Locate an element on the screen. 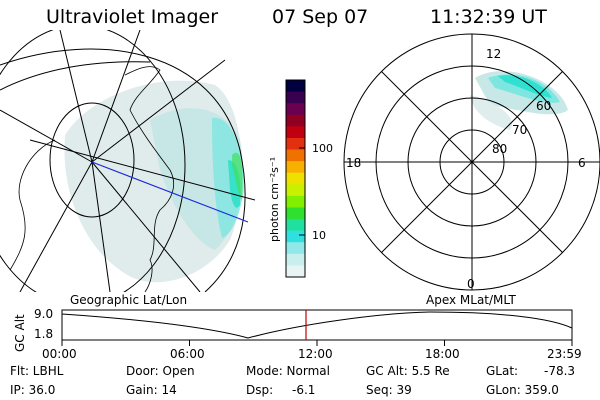 This screenshot has width=600, height=400. colorbar: 100 10 photon cm⁻²s⁻¹ is located at coordinates (300, 178).